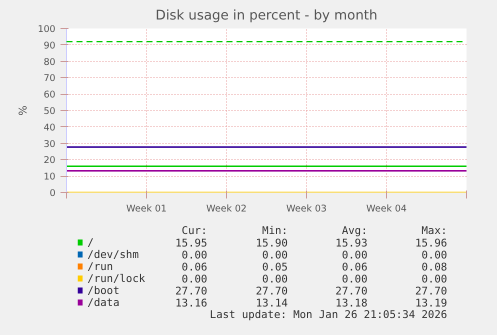  What do you see at coordinates (50, 62) in the screenshot?
I see `y-tick-label: 80` at bounding box center [50, 62].